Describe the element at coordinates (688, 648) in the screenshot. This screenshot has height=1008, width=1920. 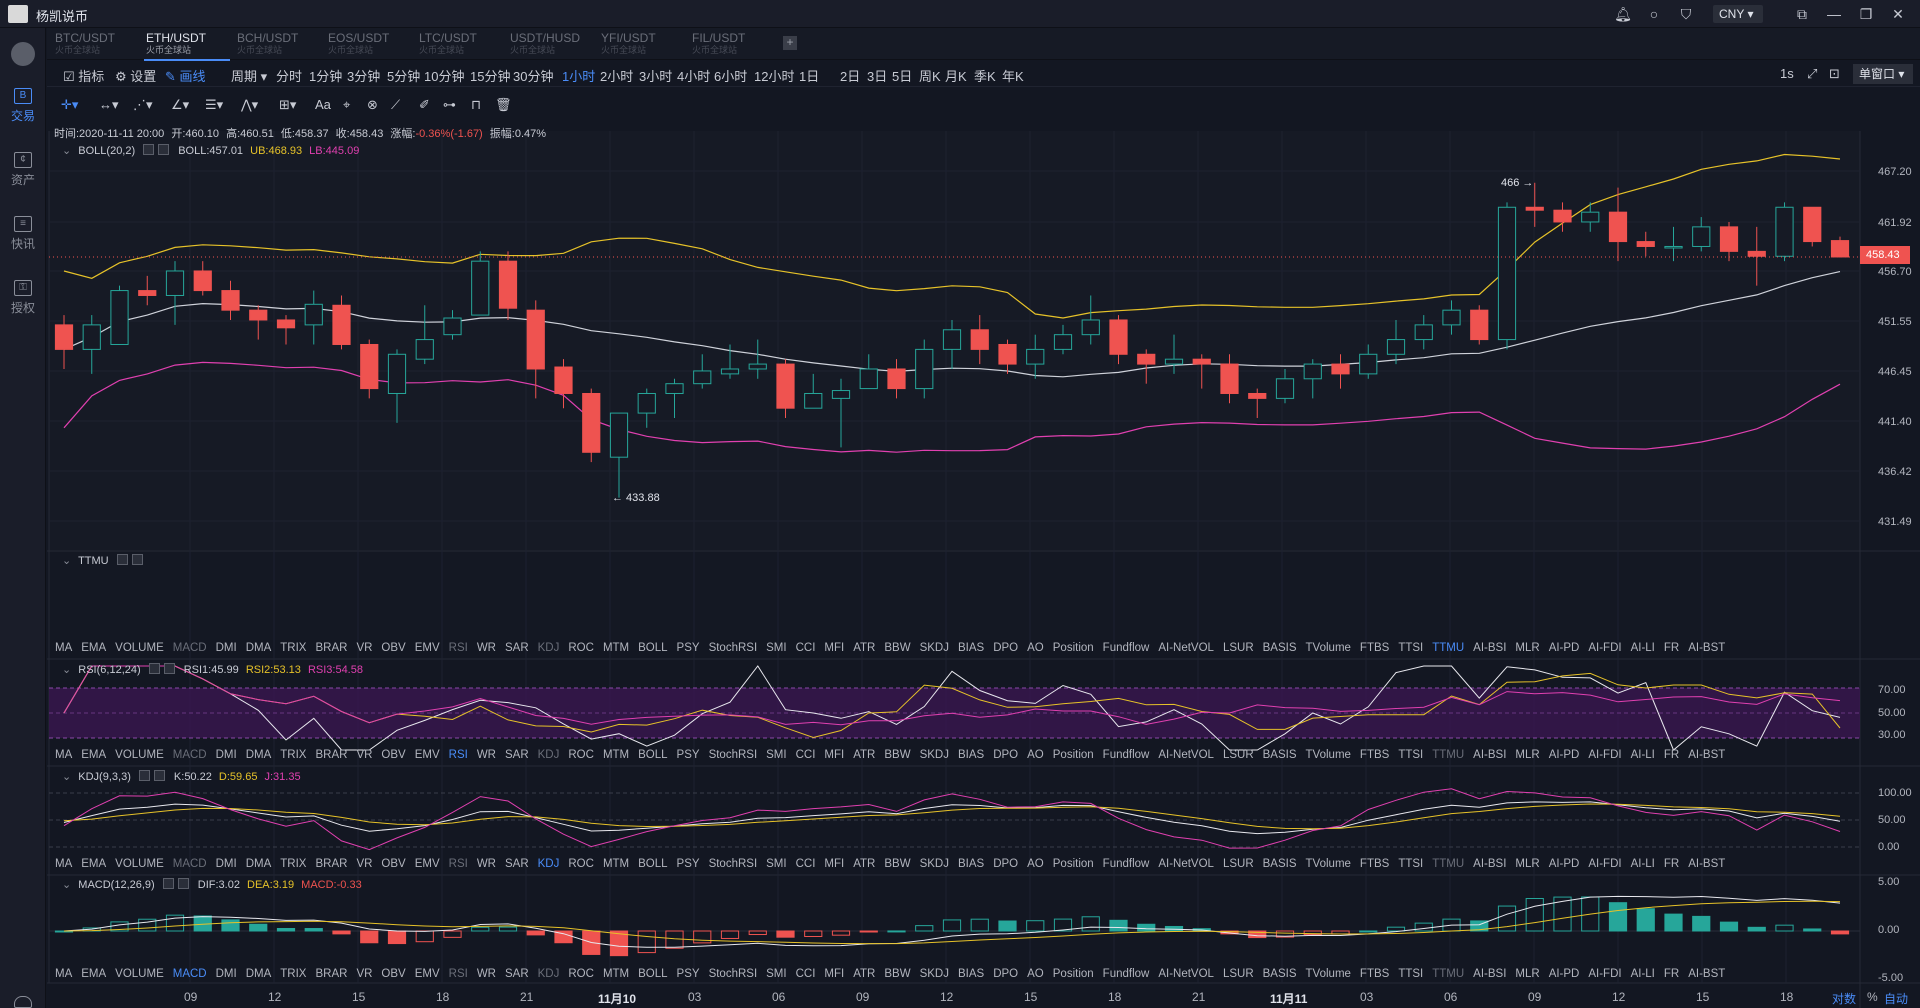
I see `indicator-option: PSY` at that location.